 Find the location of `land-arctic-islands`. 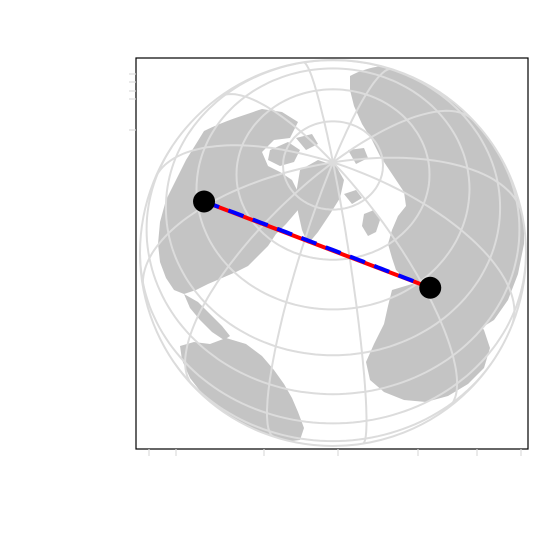

land-arctic-islands is located at coordinates (318, 150).